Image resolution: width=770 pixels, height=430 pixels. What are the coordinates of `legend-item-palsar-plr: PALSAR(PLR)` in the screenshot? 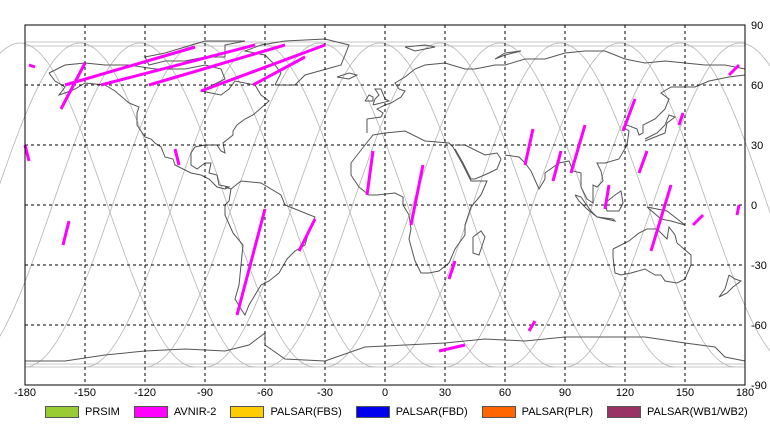 It's located at (537, 412).